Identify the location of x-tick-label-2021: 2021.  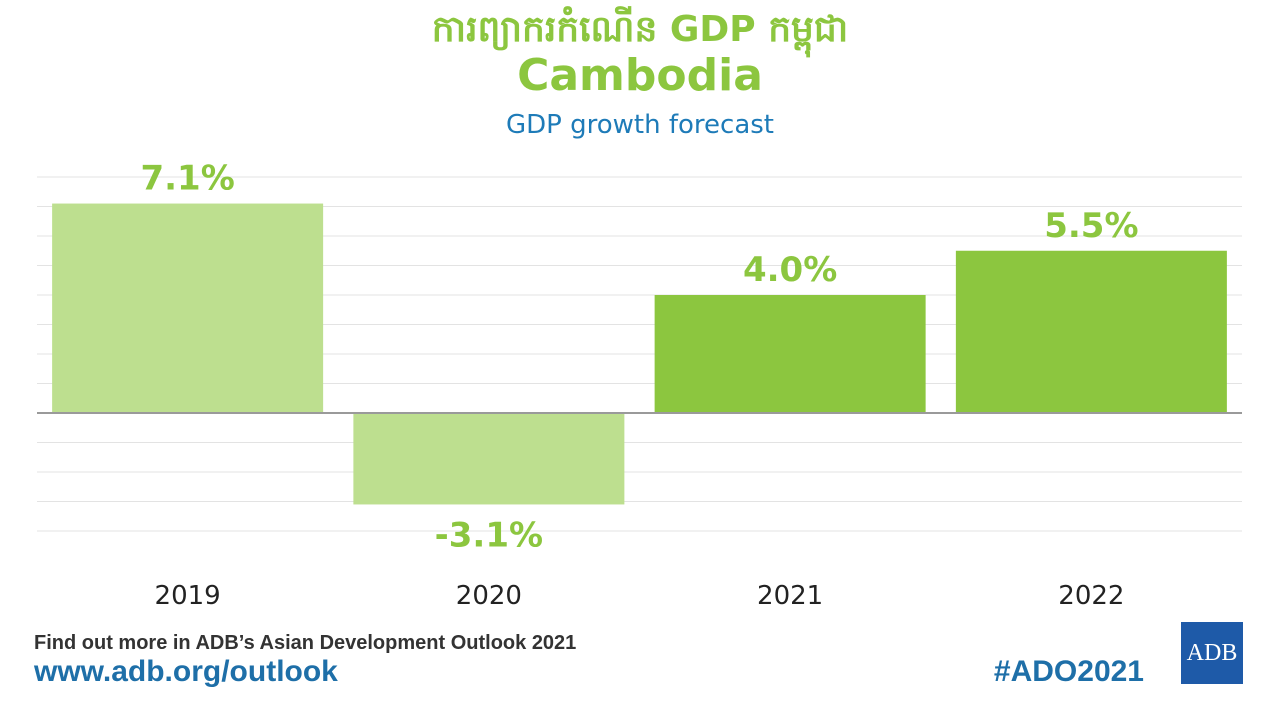
(790, 596).